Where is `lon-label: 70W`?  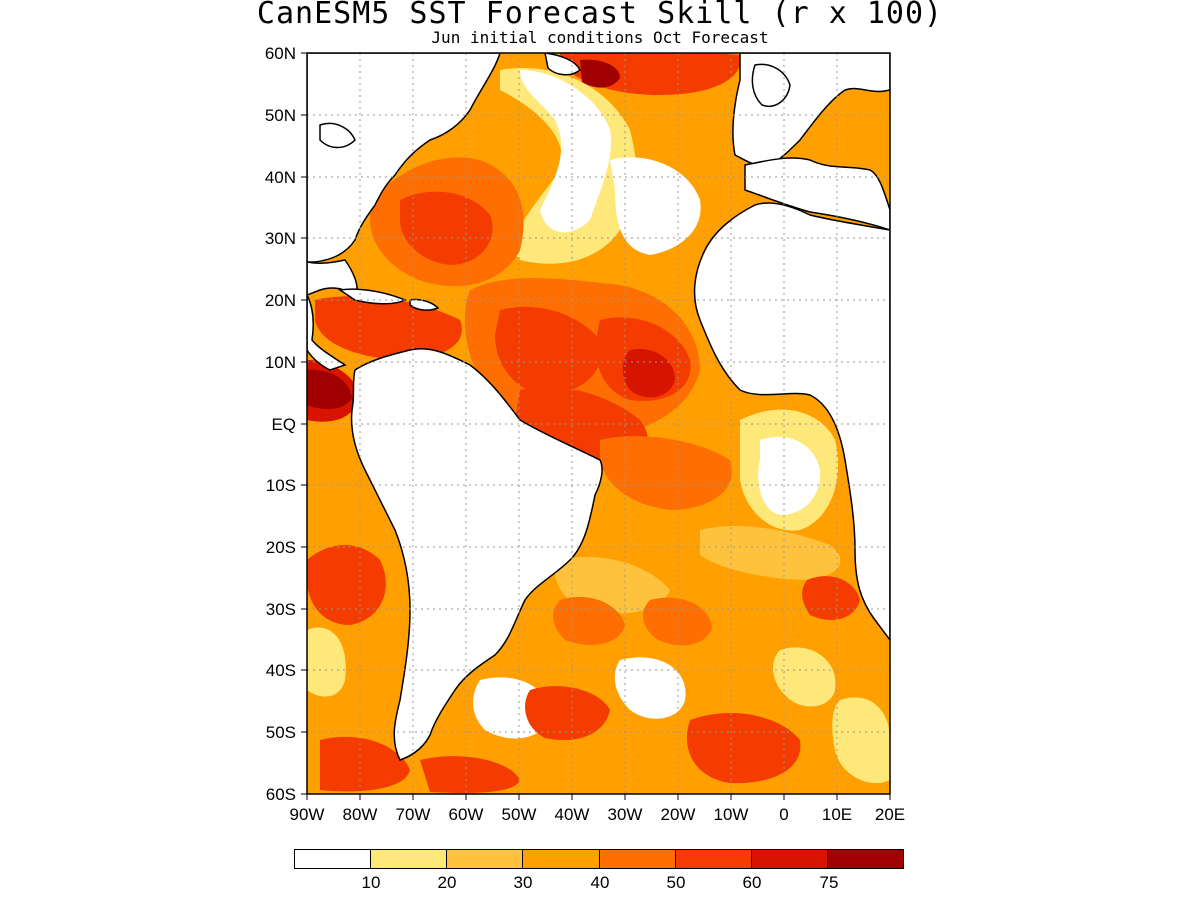 lon-label: 70W is located at coordinates (413, 814).